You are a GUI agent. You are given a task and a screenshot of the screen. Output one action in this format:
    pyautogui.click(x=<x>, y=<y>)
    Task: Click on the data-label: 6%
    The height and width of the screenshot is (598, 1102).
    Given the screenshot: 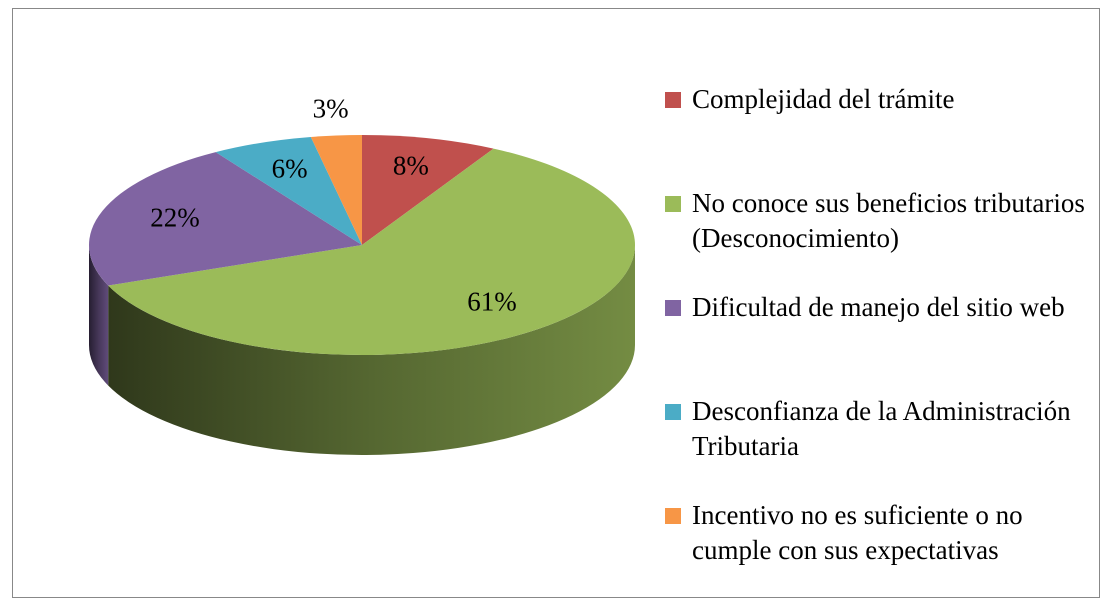 What is the action you would take?
    pyautogui.click(x=290, y=169)
    